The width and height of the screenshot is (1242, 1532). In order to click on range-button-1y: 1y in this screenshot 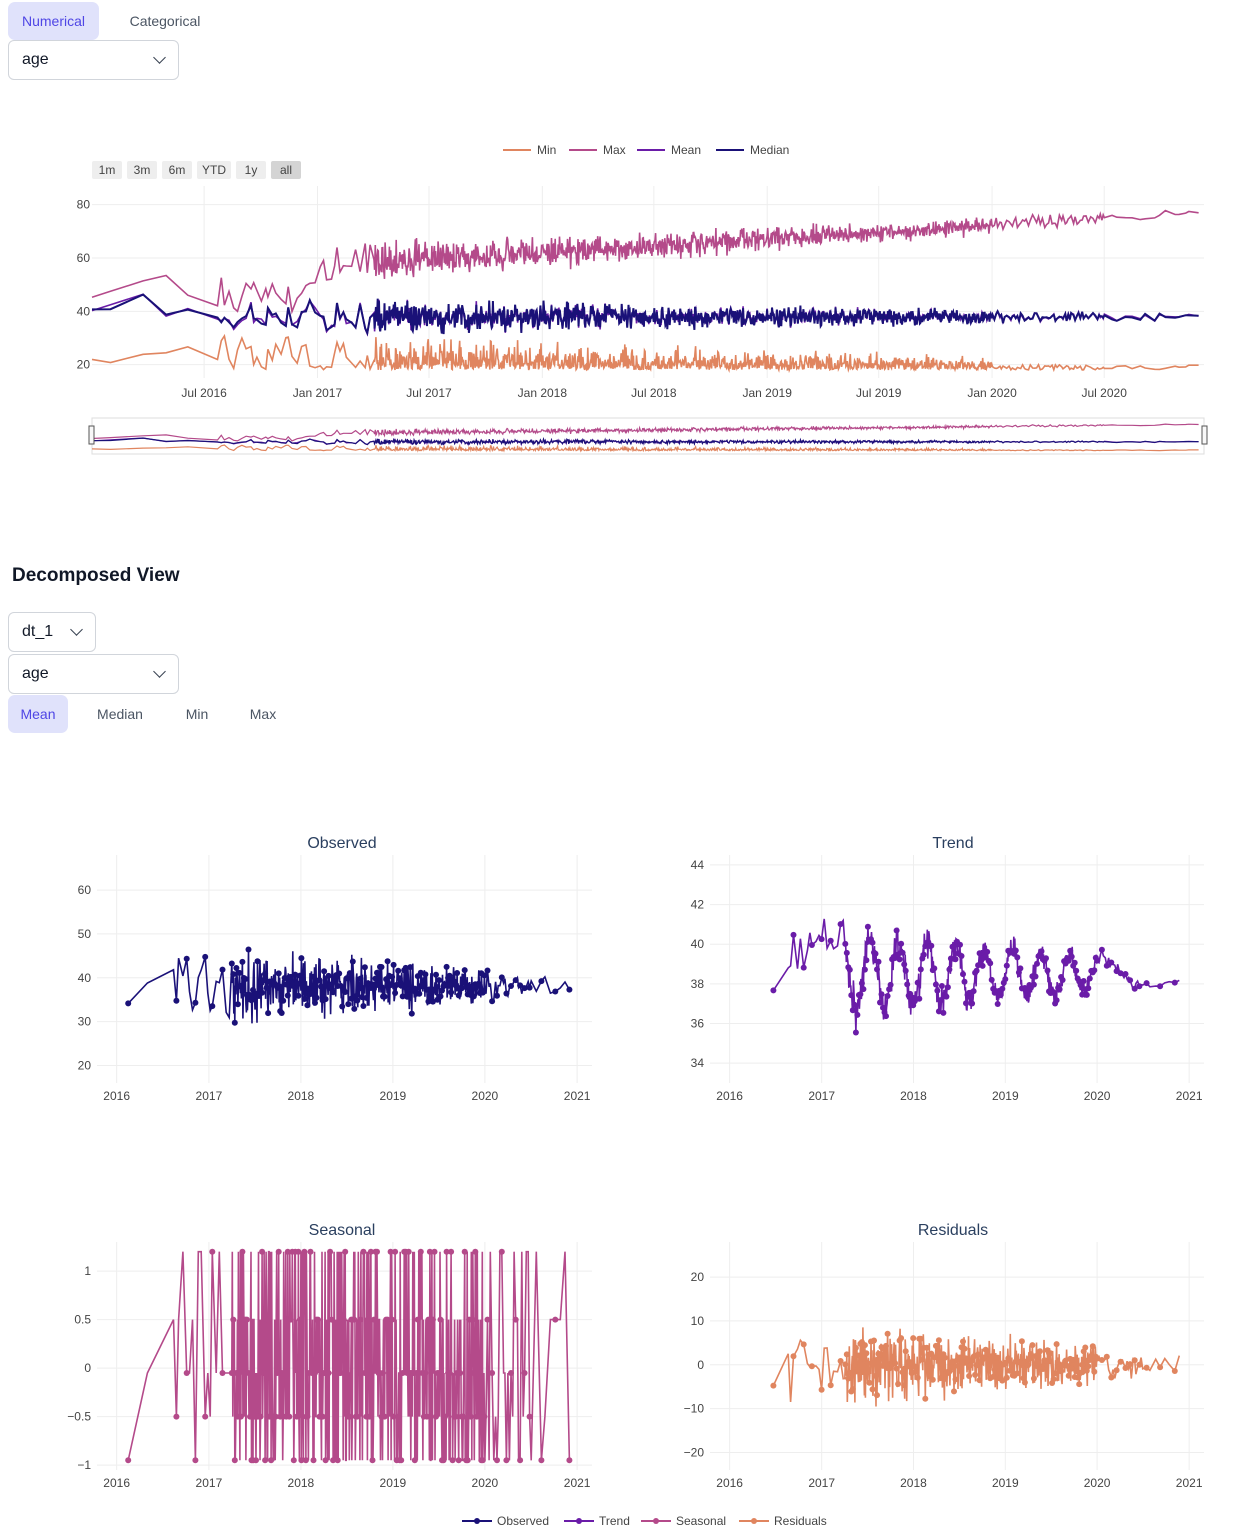, I will do `click(251, 170)`.